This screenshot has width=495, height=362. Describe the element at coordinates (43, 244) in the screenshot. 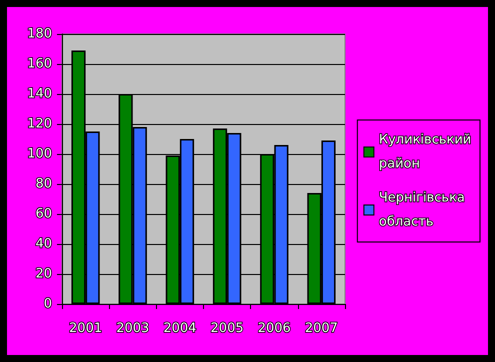

I see `y-tick-label: 40` at that location.